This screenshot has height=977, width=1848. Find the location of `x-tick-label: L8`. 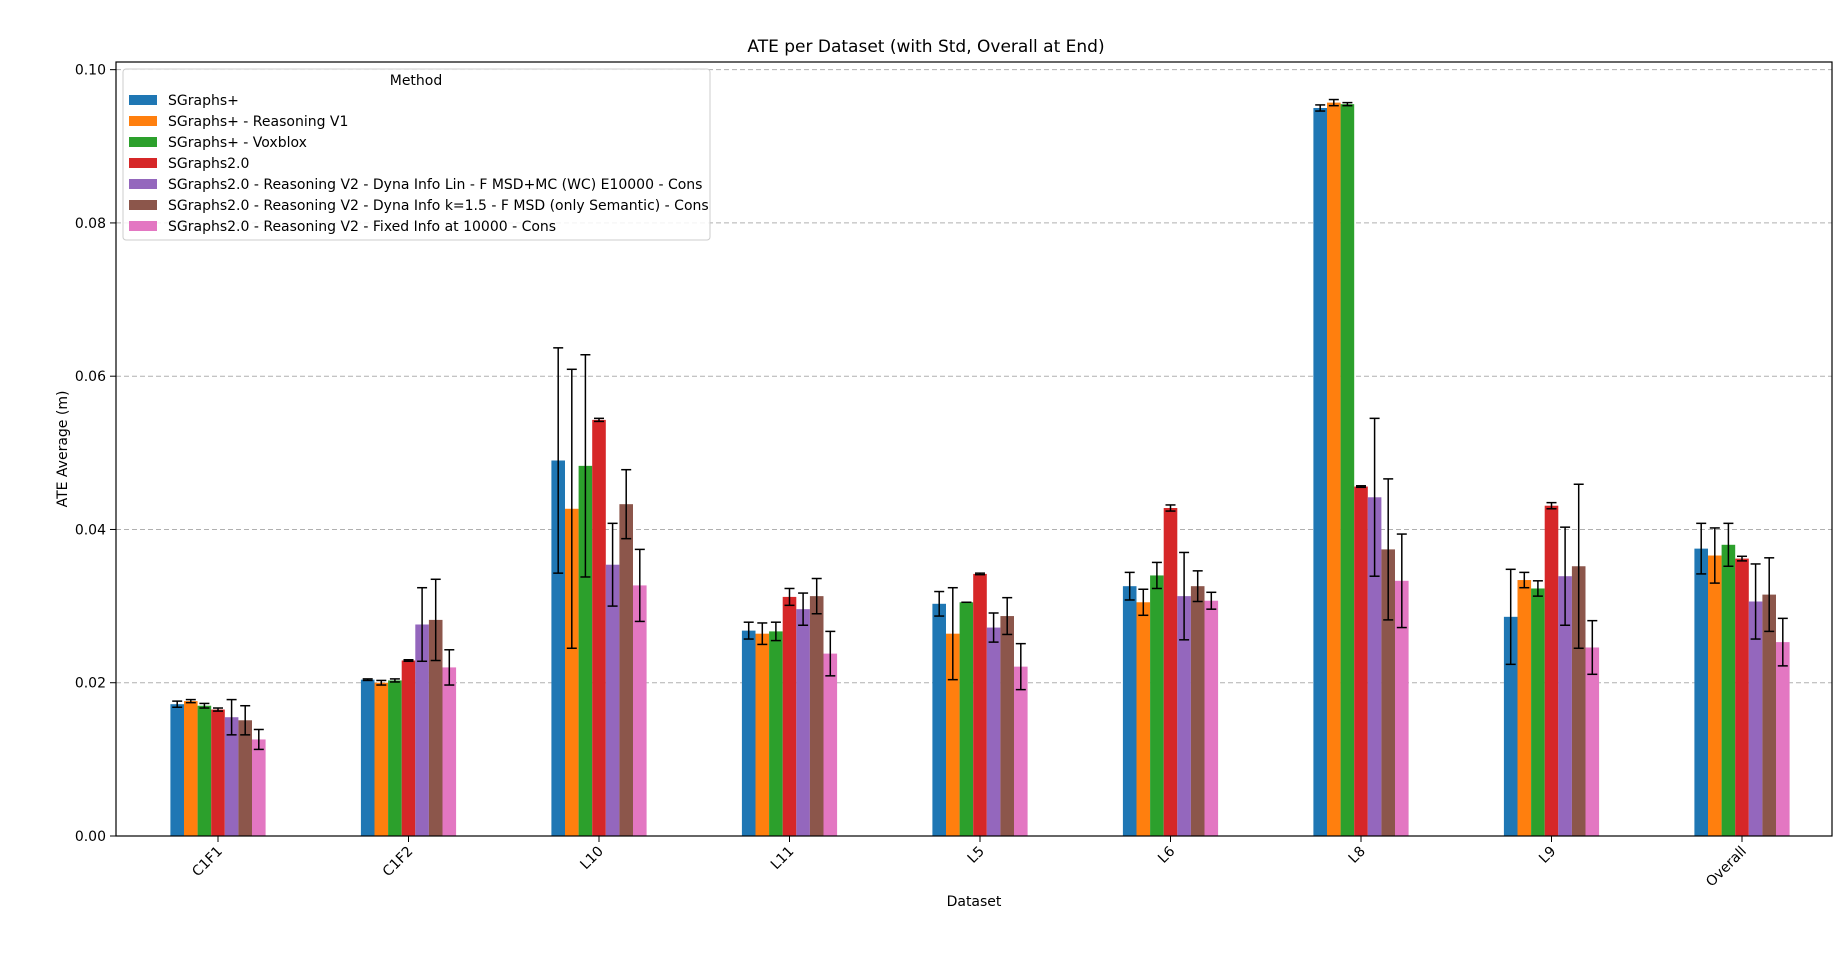

x-tick-label: L8 is located at coordinates (1357, 855).